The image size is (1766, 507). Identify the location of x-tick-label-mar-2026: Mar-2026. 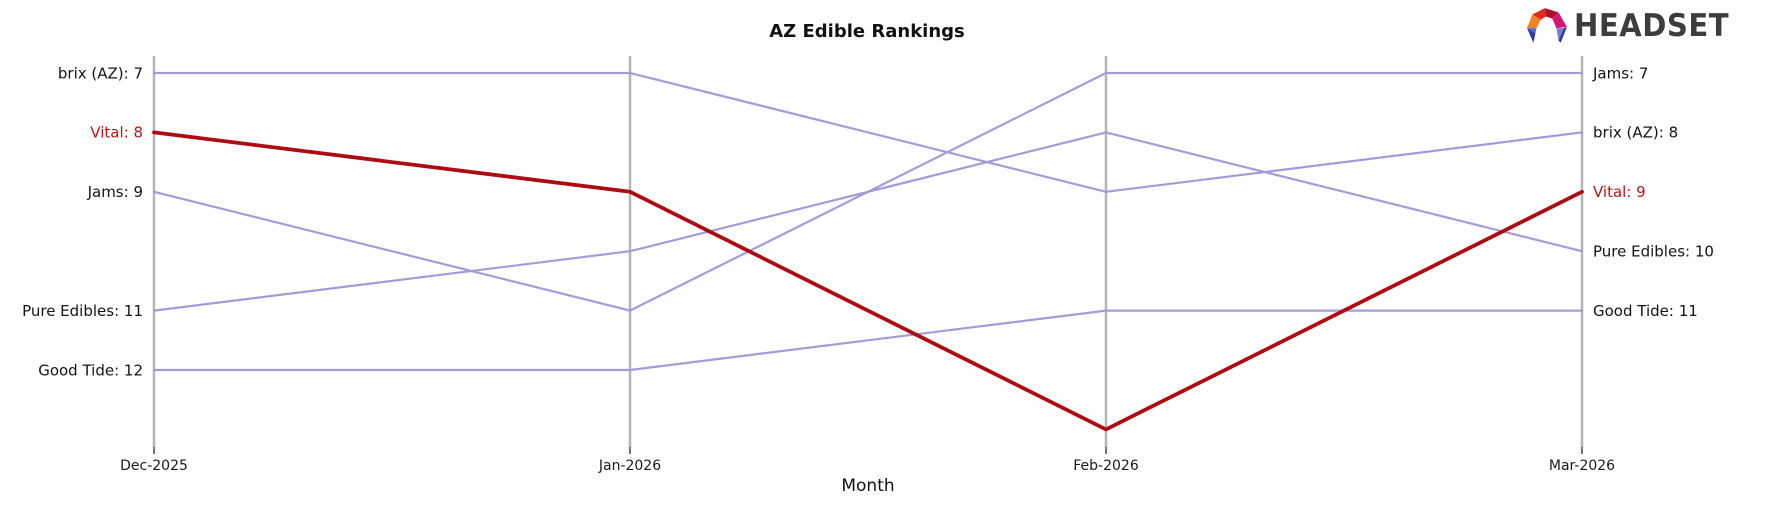
(1582, 466).